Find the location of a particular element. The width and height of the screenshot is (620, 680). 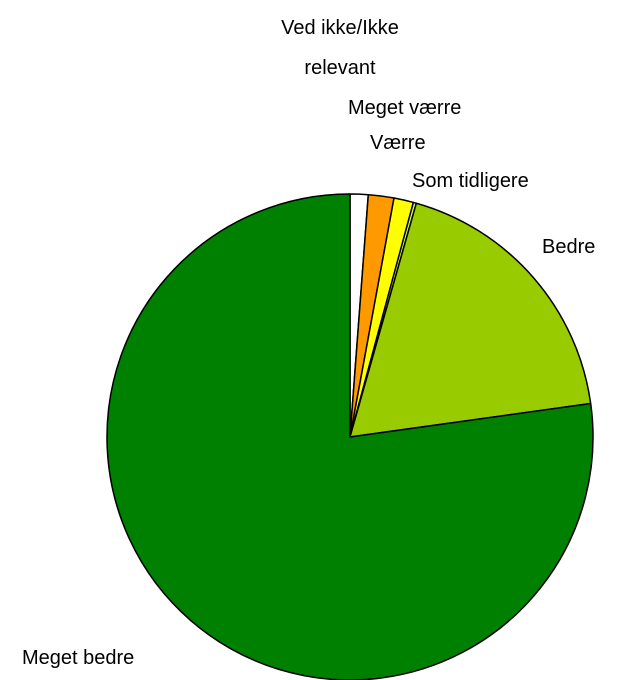

slice-label: Meget værre is located at coordinates (405, 108).